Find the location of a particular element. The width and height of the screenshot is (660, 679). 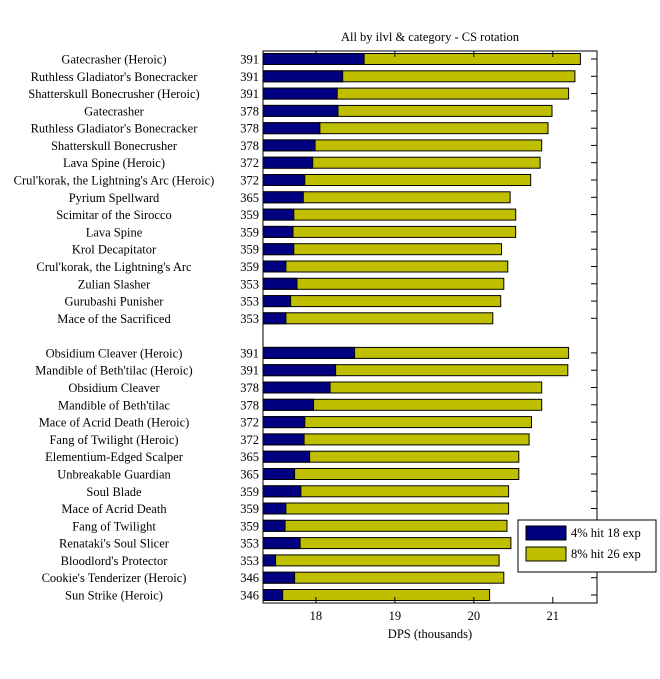

category-label: Sun Strike (Heroic) is located at coordinates (114, 596).